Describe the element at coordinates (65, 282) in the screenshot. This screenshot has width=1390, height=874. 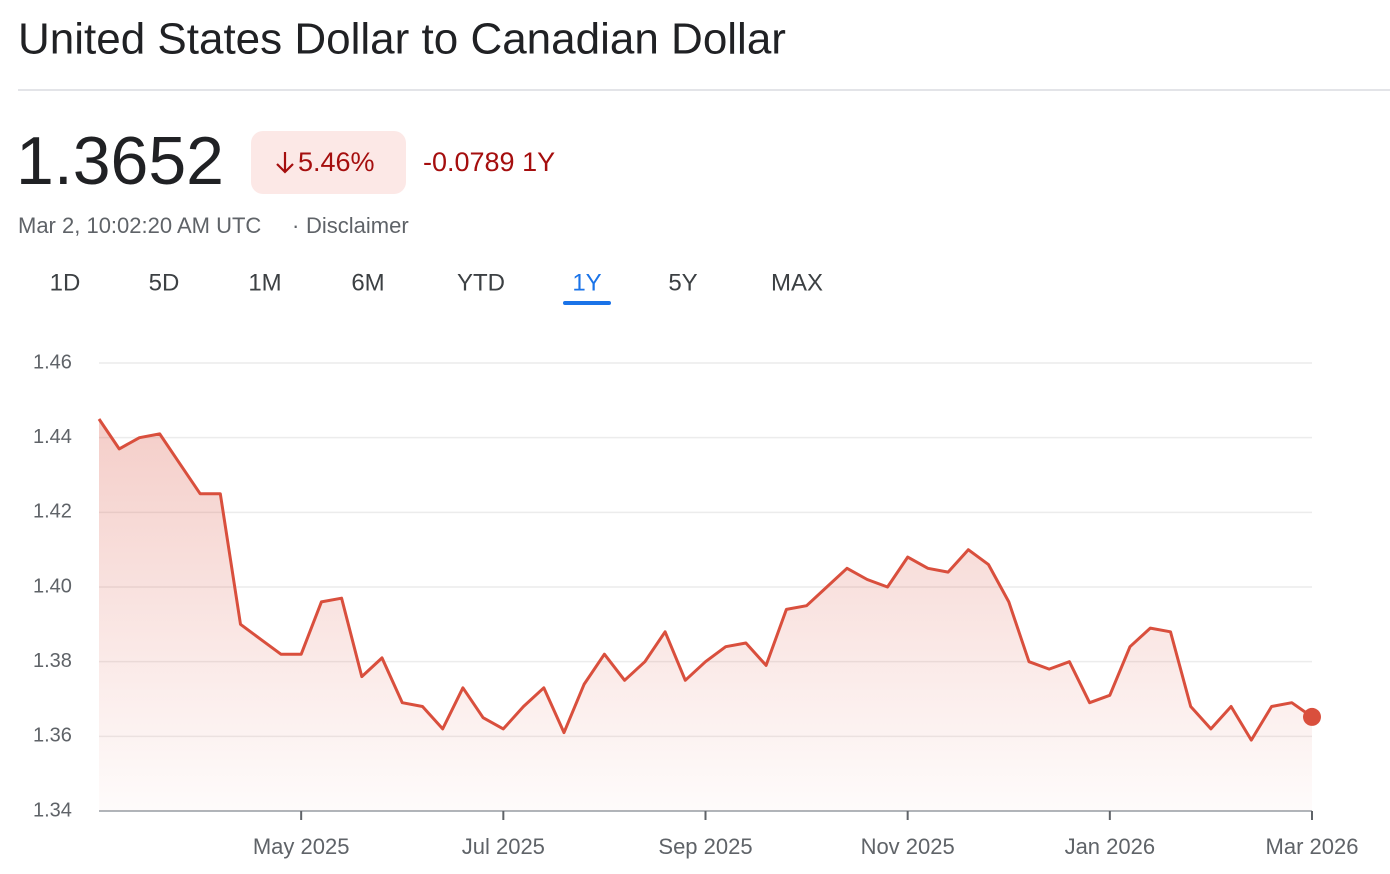
I see `range-tab: 1D` at that location.